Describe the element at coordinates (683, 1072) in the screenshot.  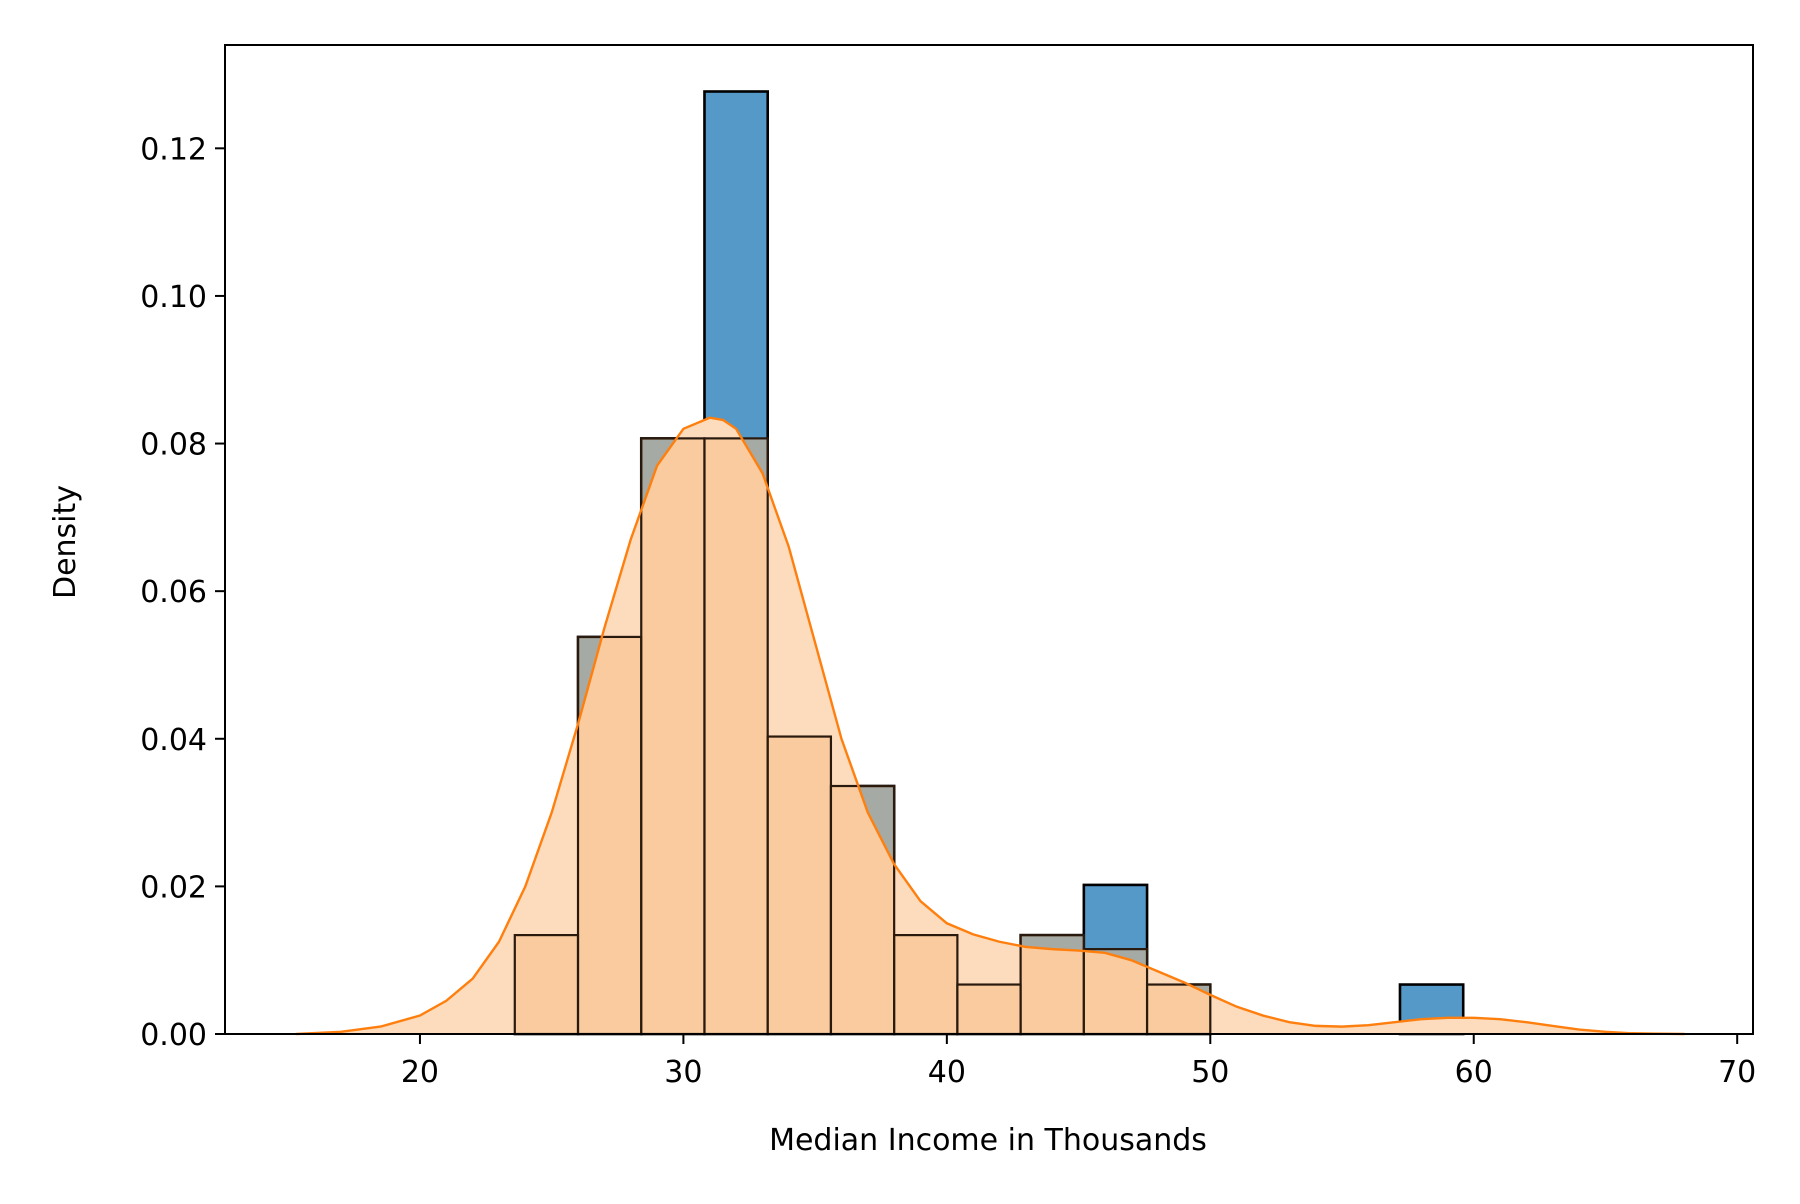
I see `x-tick-label: 30` at that location.